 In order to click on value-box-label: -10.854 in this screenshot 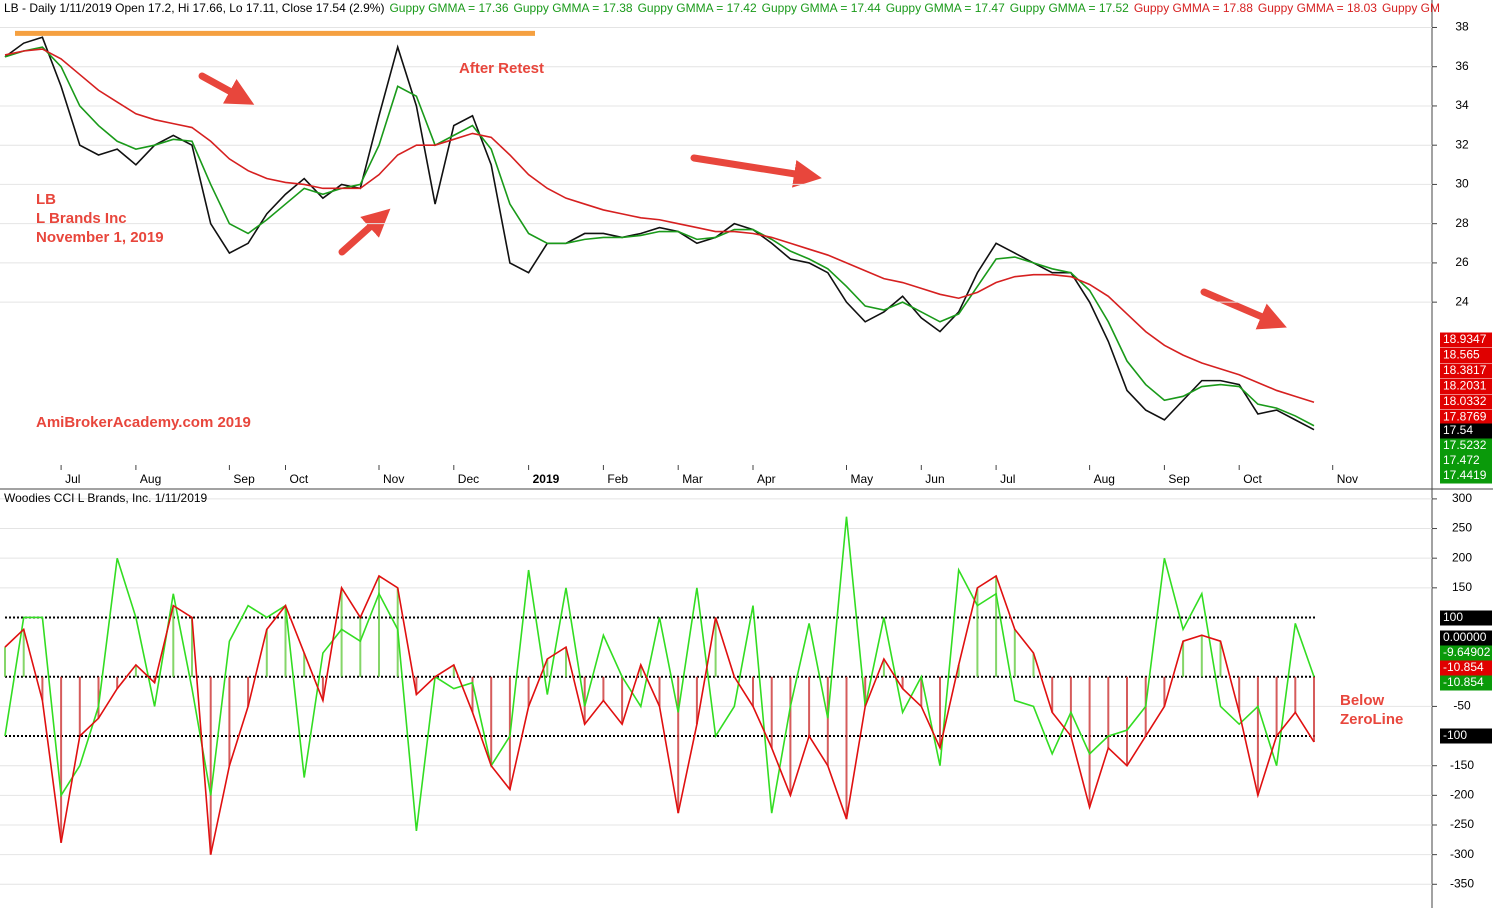, I will do `click(1463, 667)`.